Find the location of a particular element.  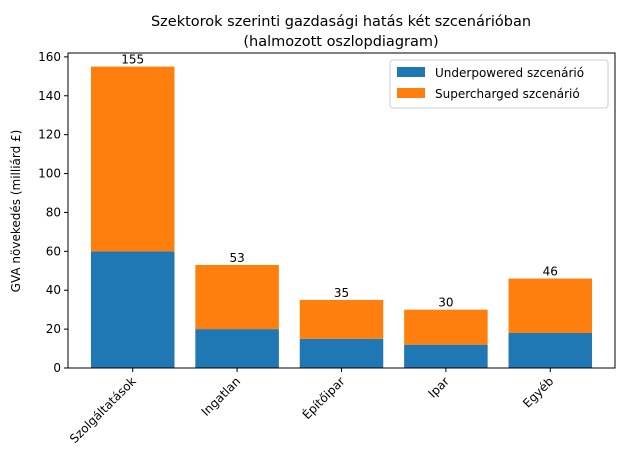

x-tick-label: Ingatlan is located at coordinates (221, 396).